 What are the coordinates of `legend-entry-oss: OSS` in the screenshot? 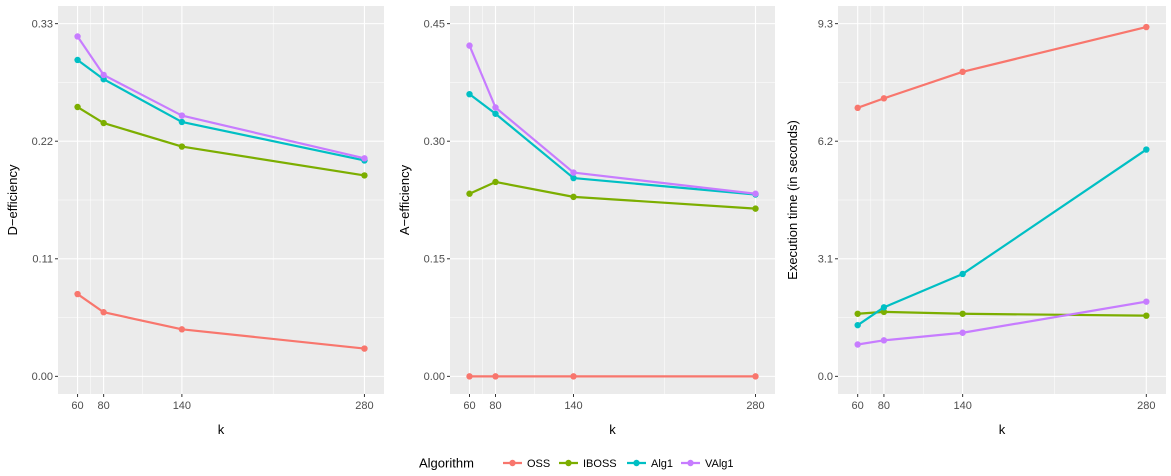 It's located at (526, 464).